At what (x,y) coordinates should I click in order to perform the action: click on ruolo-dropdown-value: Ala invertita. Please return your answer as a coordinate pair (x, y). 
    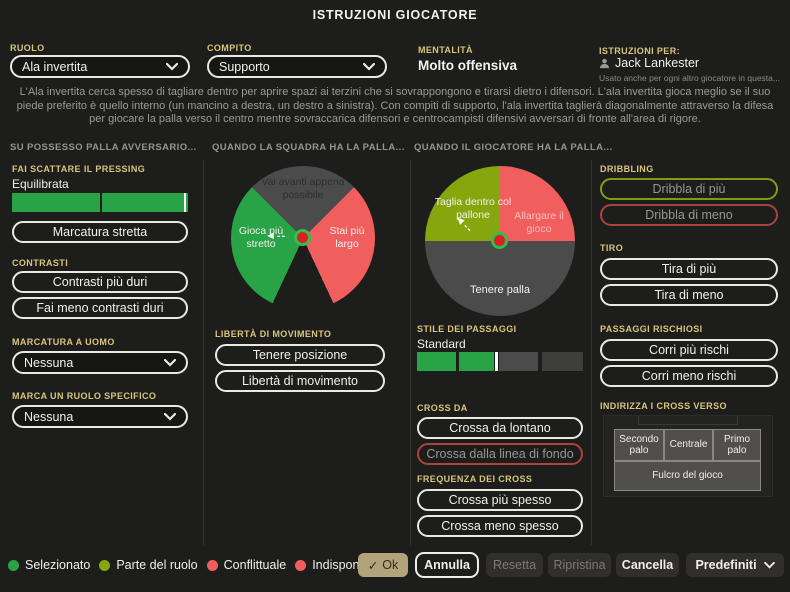
    Looking at the image, I should click on (55, 66).